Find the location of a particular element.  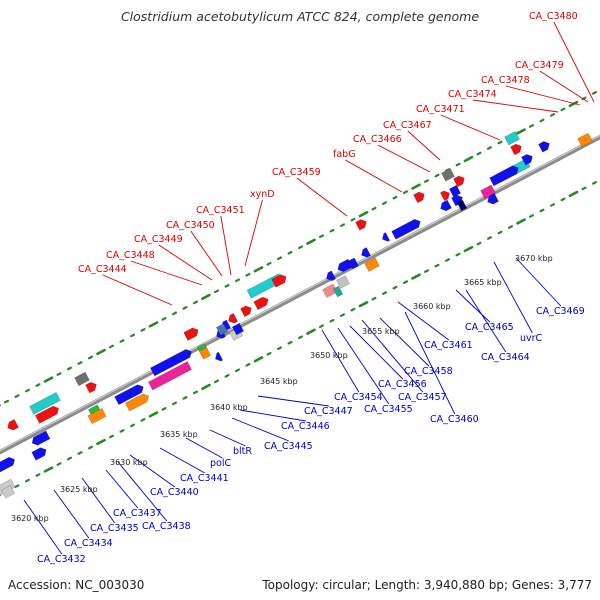

top-gene-label: CA_C3449 is located at coordinates (158, 239).